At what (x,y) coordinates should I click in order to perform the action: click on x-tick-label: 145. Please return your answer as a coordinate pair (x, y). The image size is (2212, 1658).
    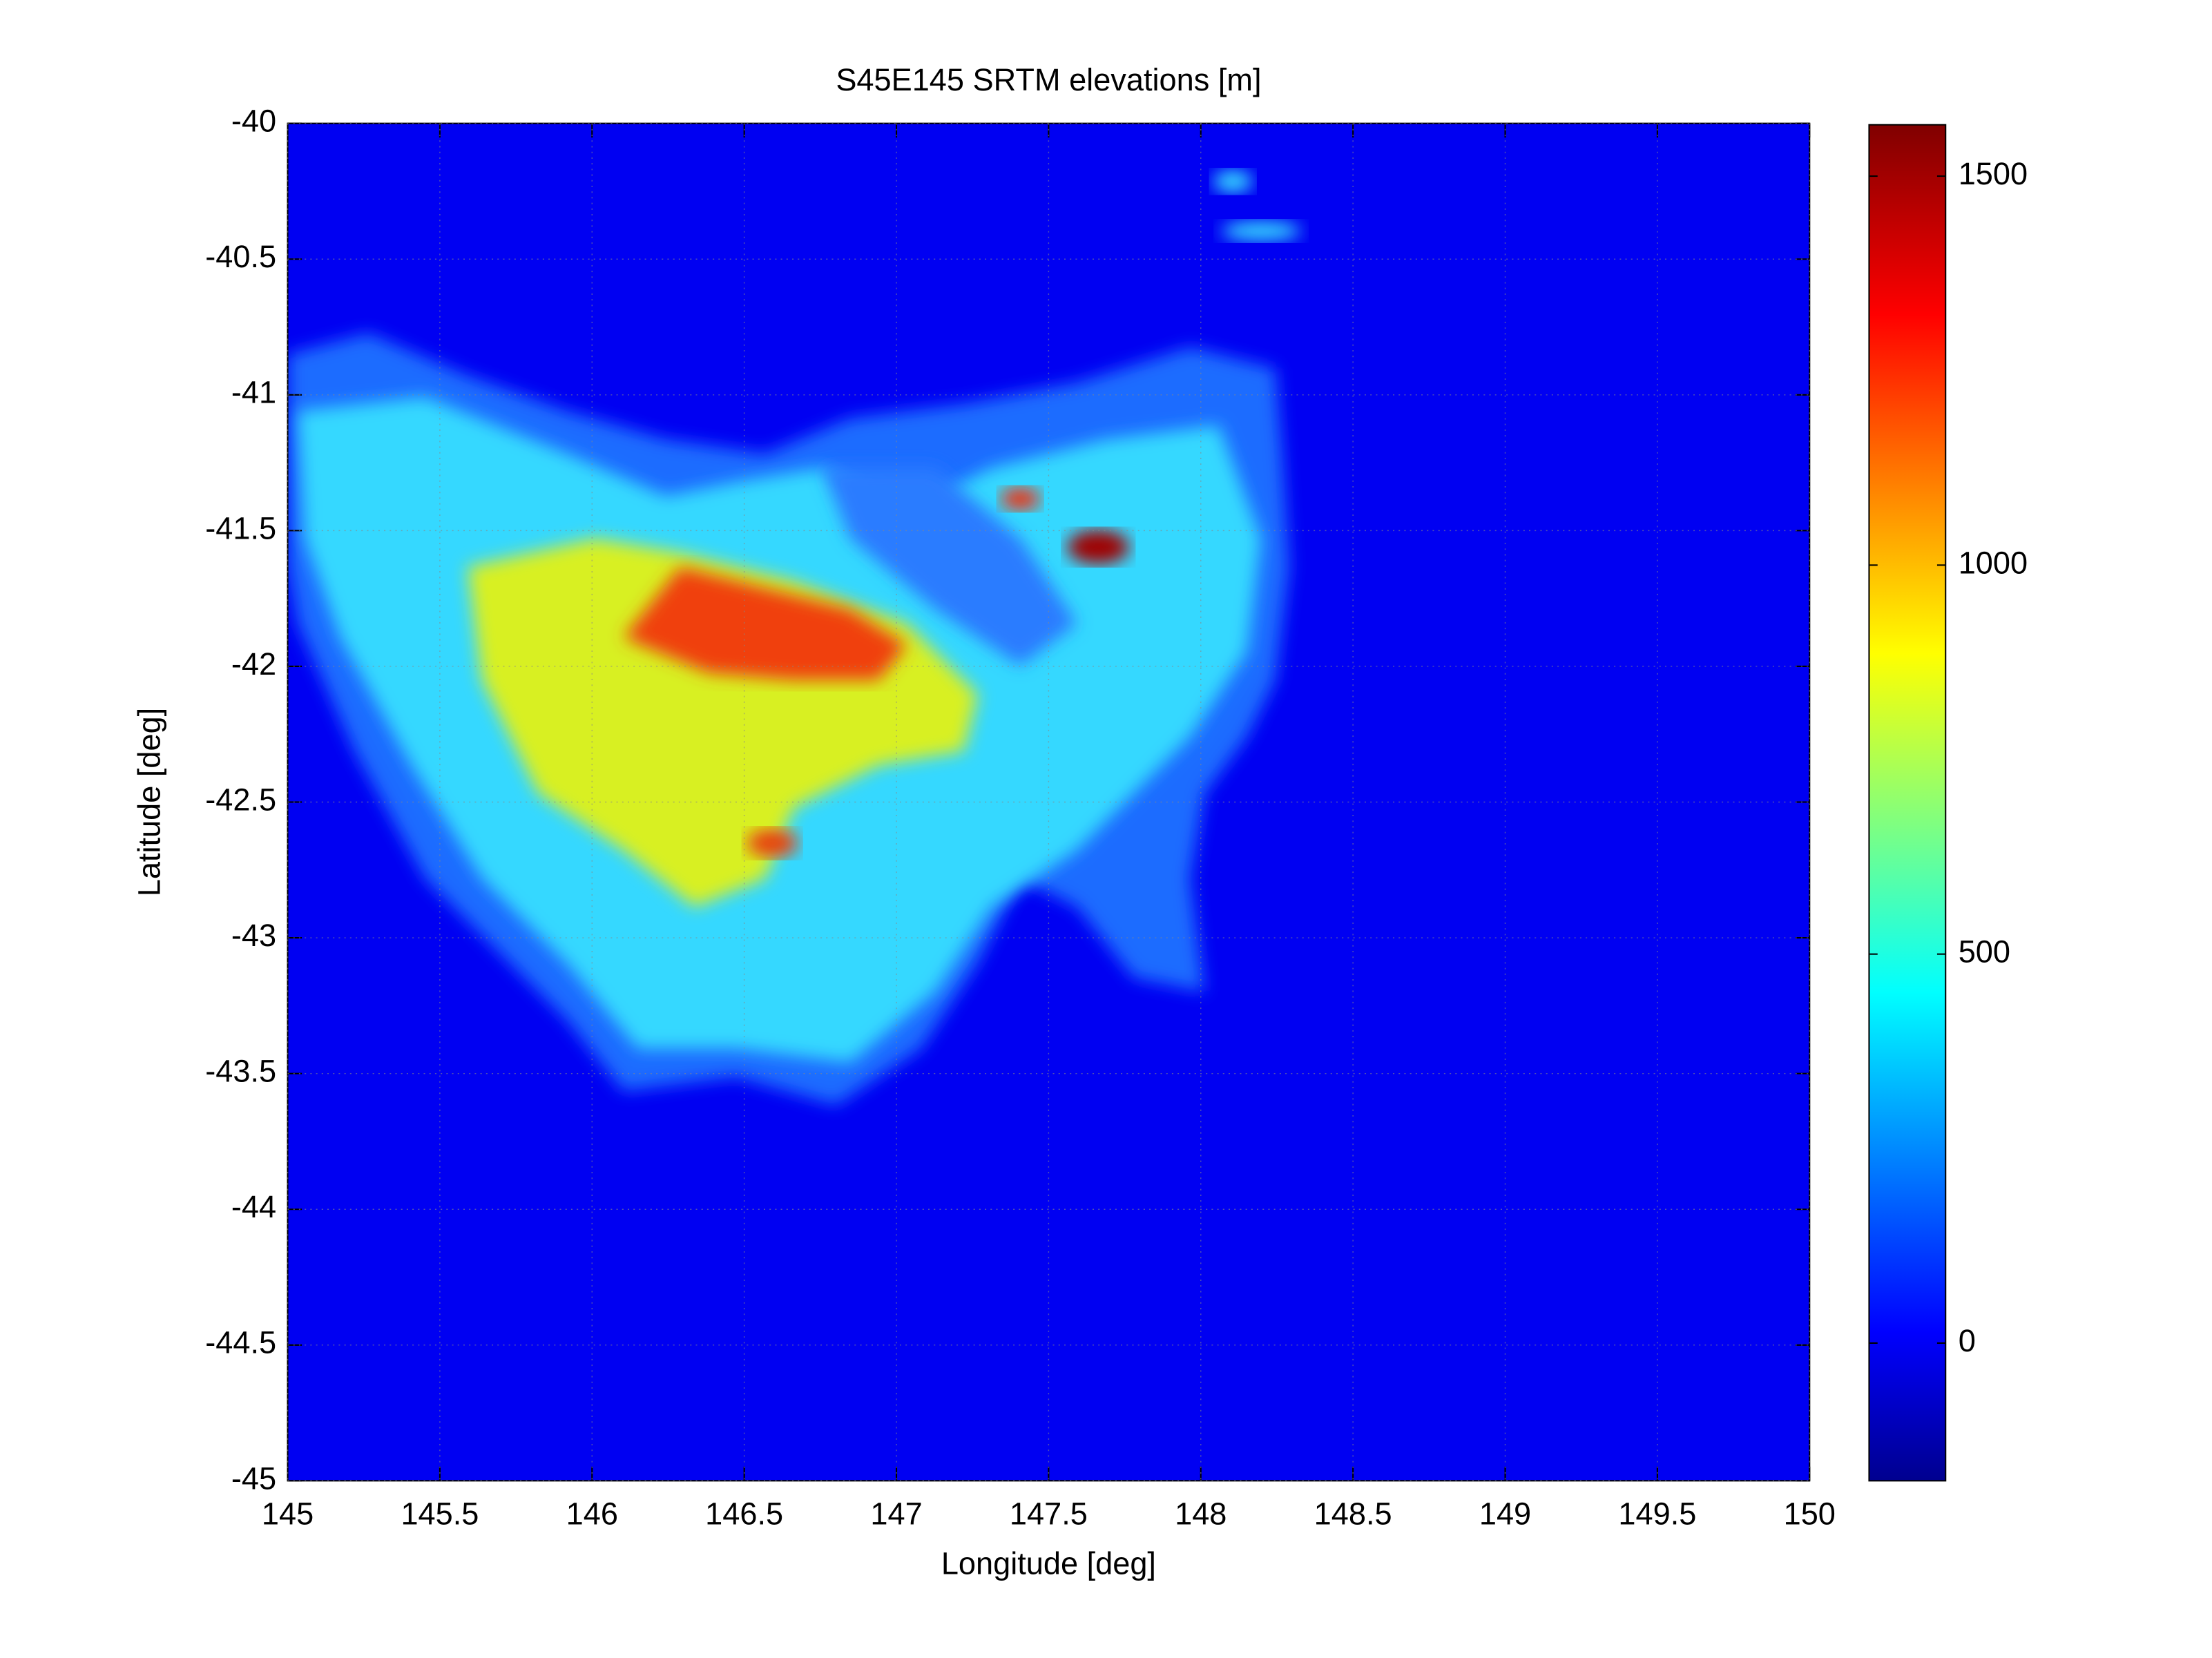
    Looking at the image, I should click on (288, 1514).